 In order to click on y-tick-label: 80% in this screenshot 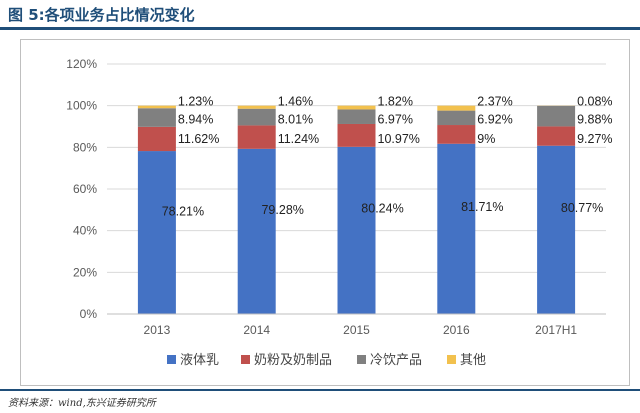, I will do `click(85, 147)`.